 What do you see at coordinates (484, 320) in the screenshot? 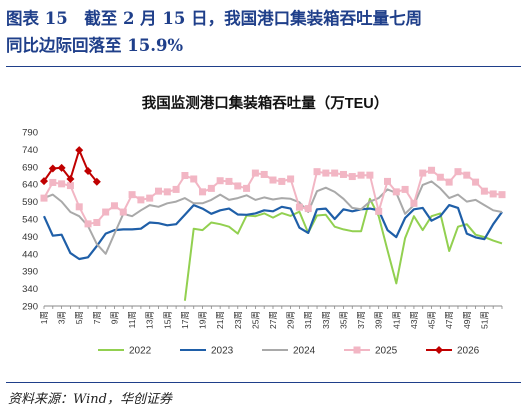
I see `x-tick-label: 51周` at bounding box center [484, 320].